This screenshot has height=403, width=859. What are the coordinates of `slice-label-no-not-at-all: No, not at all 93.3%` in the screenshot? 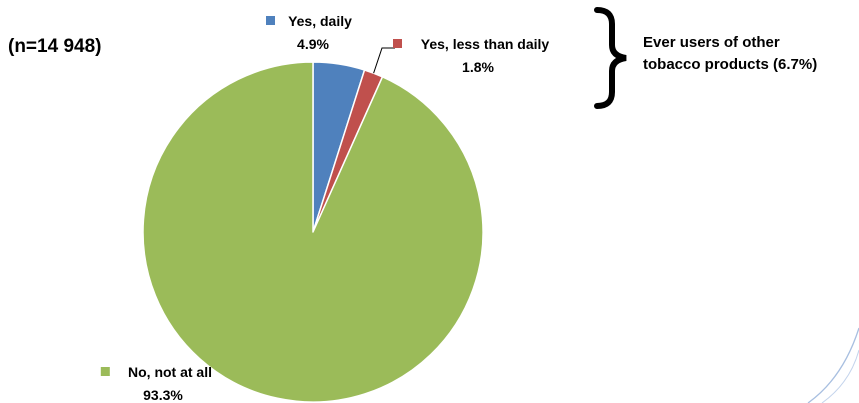 It's located at (156, 383).